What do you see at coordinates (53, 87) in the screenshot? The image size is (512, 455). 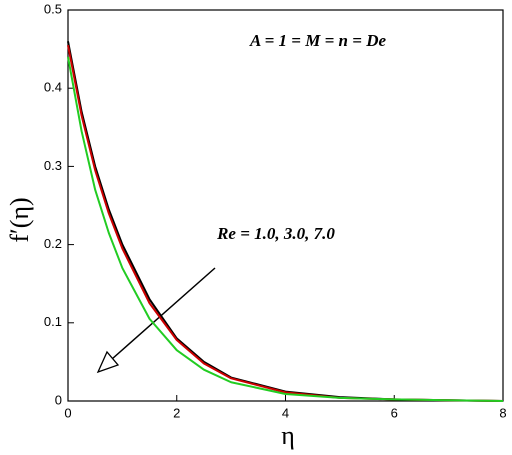 I see `y-tick-label: 0.4` at bounding box center [53, 87].